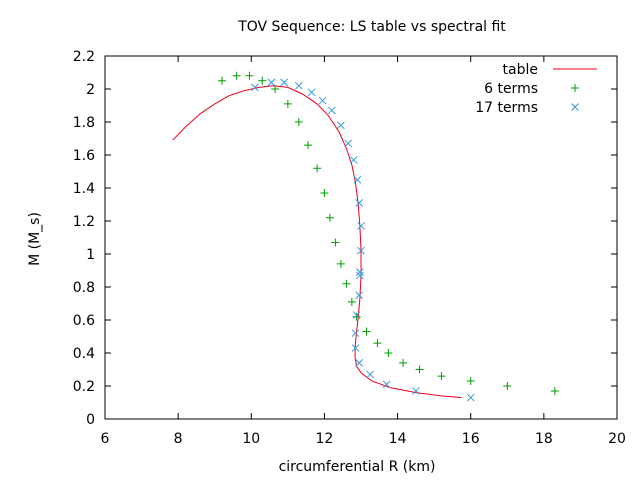 Image resolution: width=640 pixels, height=480 pixels. What do you see at coordinates (84, 387) in the screenshot?
I see `y-tick-label: 0.2` at bounding box center [84, 387].